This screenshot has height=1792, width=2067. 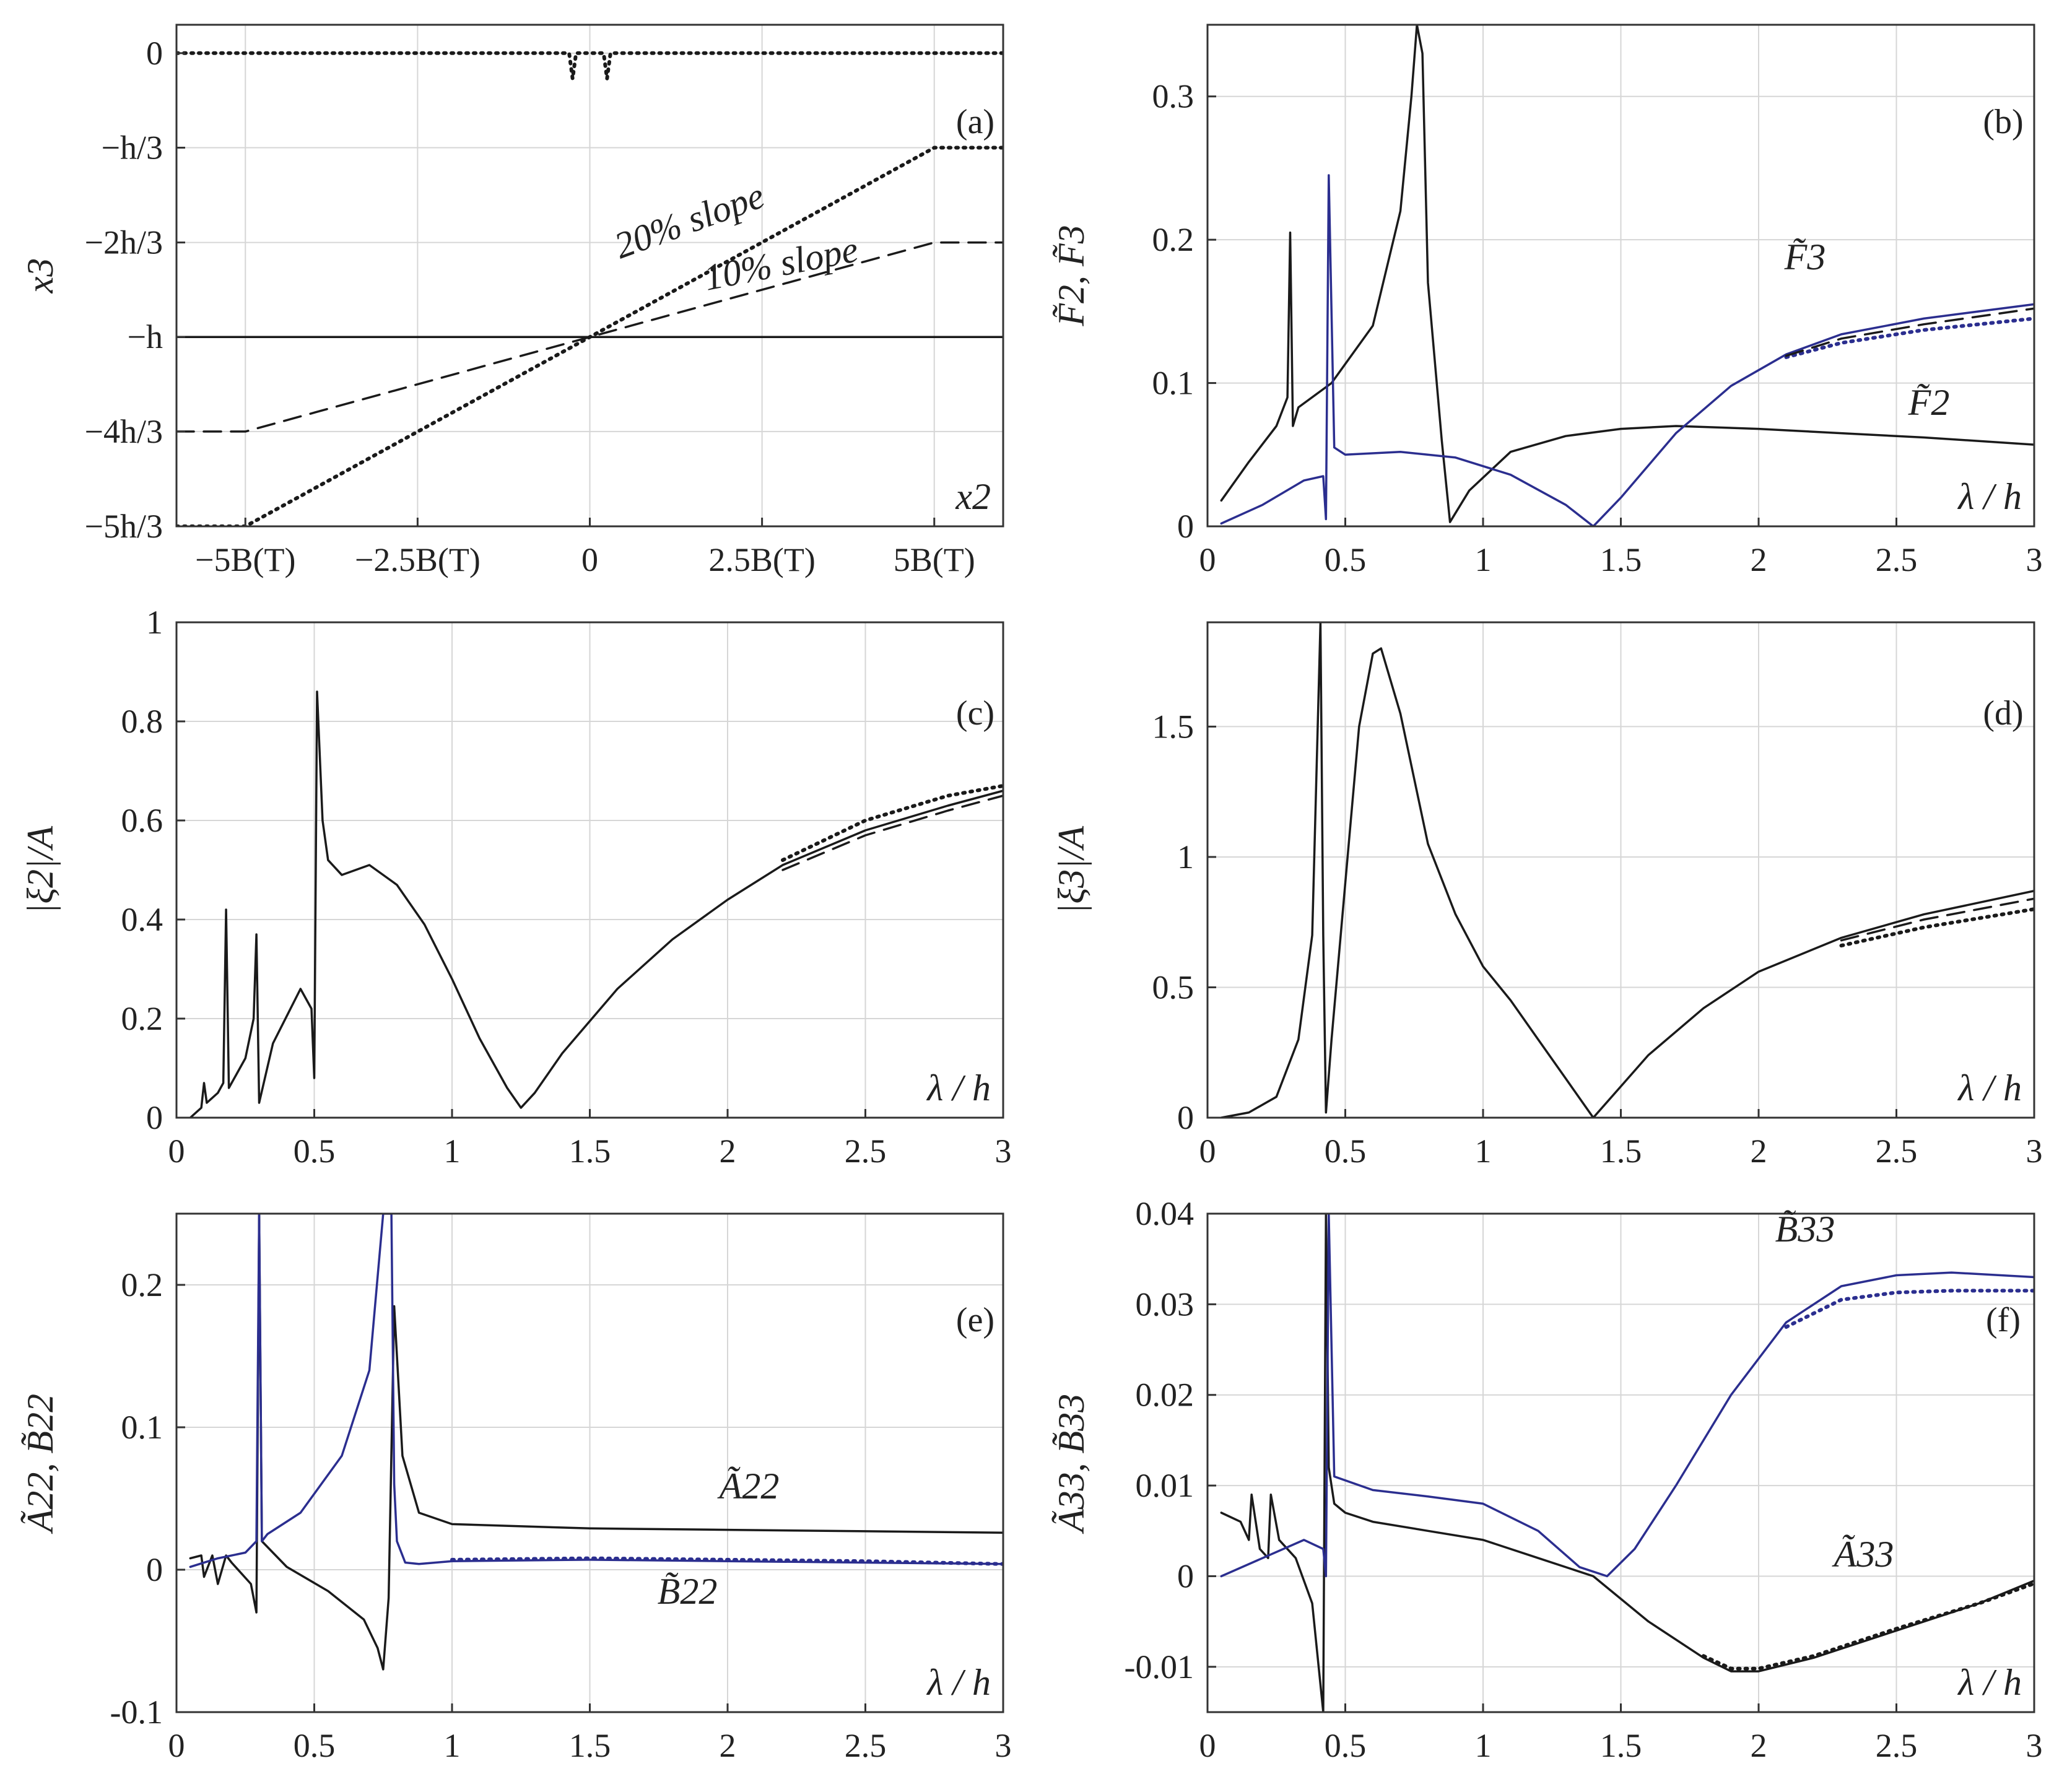 What do you see at coordinates (2003, 1320) in the screenshot?
I see `panel-tag: (f)` at bounding box center [2003, 1320].